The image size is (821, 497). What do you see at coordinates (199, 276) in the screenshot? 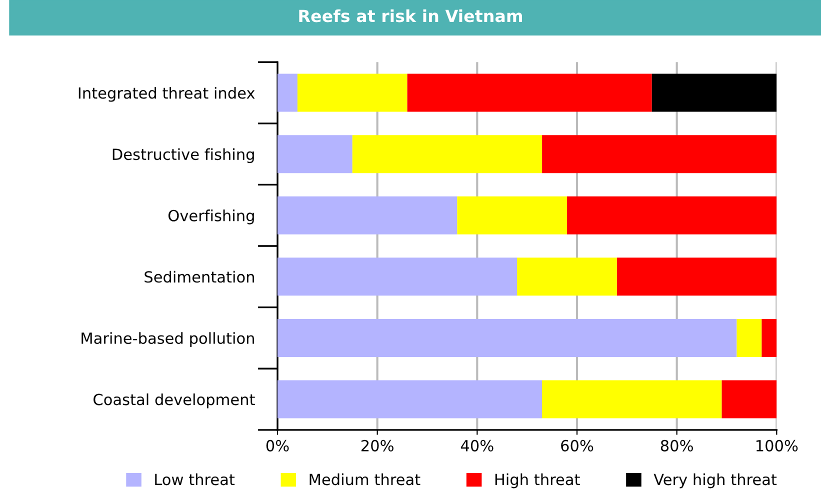
I see `y-tick-label: Sedimentation` at bounding box center [199, 276].